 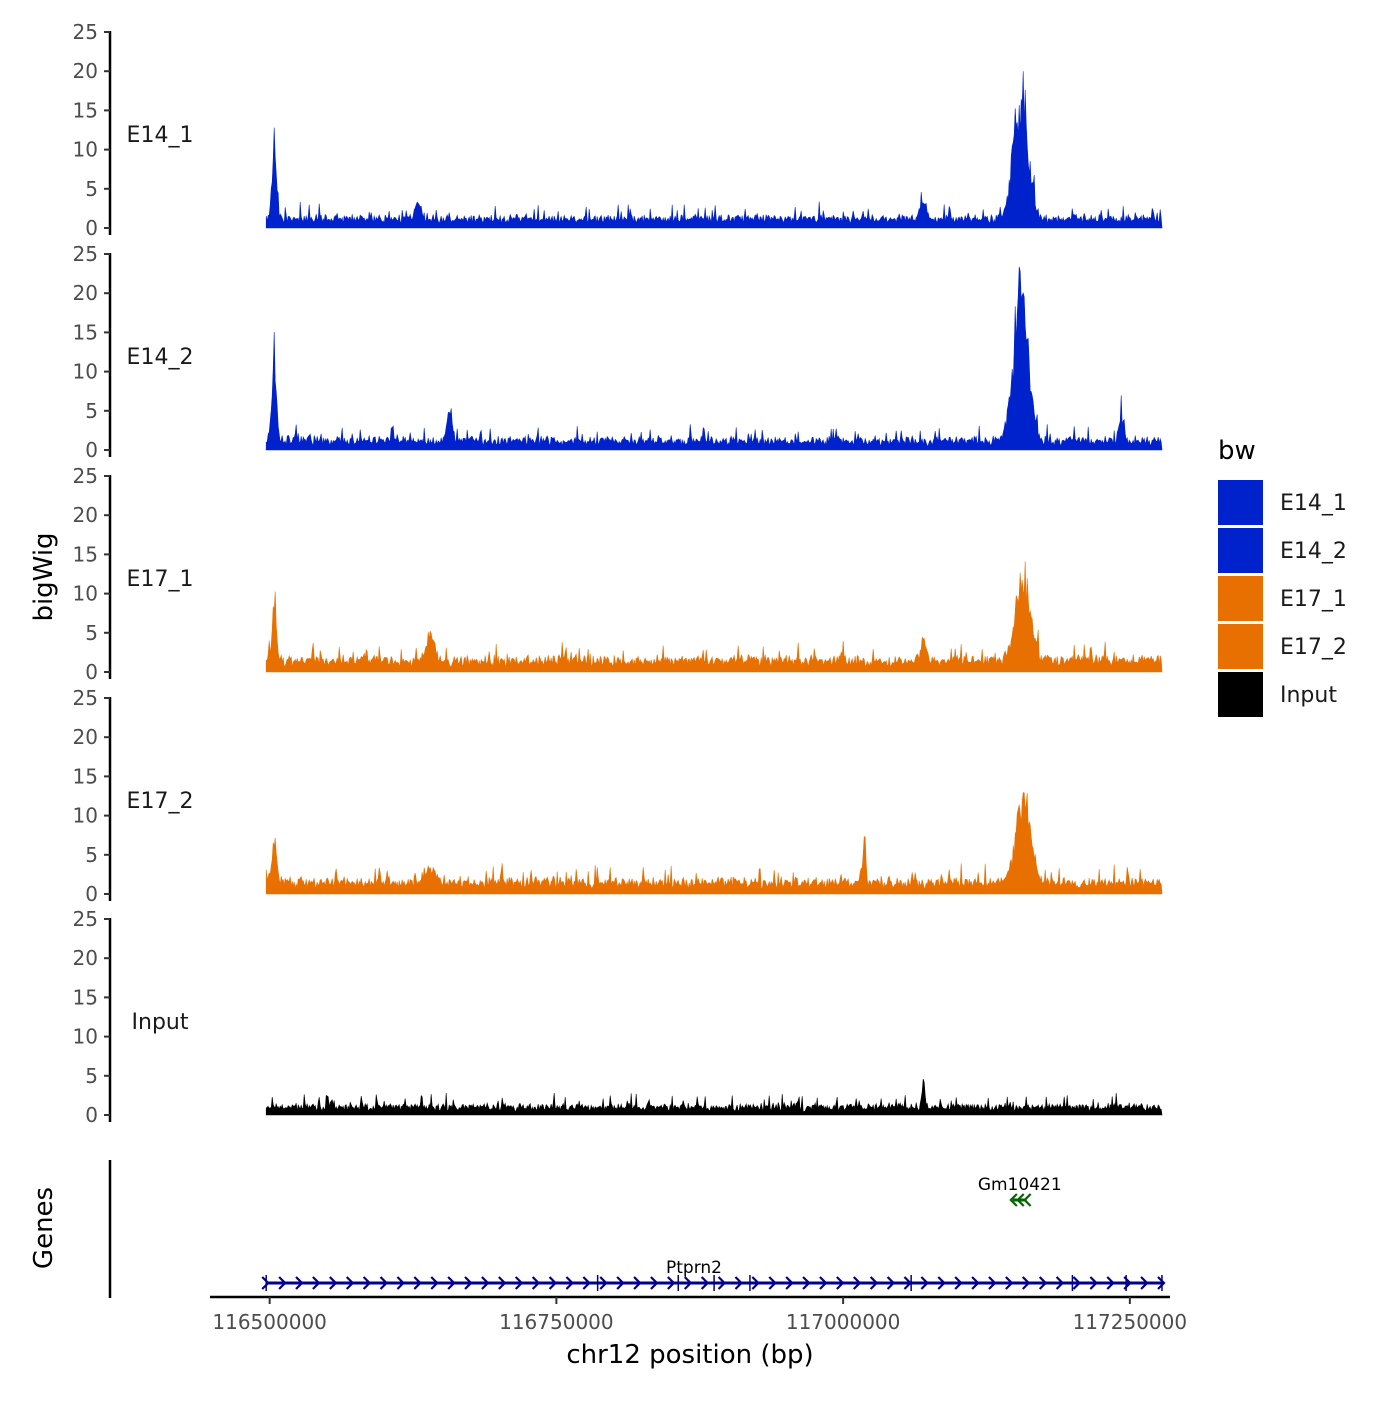 What do you see at coordinates (1282, 576) in the screenshot?
I see `legend: bw E14_1 E14_2 E17_1 E17_2 Input` at bounding box center [1282, 576].